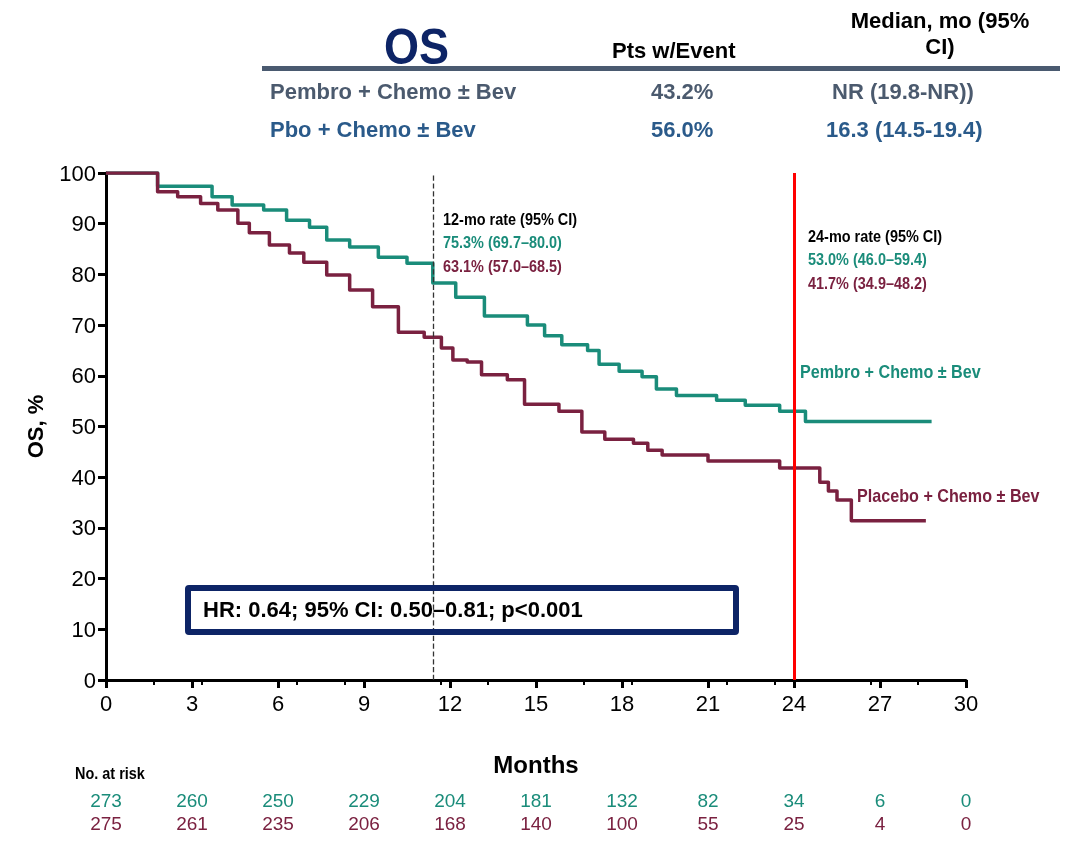  What do you see at coordinates (794, 824) in the screenshot?
I see `text: 25` at bounding box center [794, 824].